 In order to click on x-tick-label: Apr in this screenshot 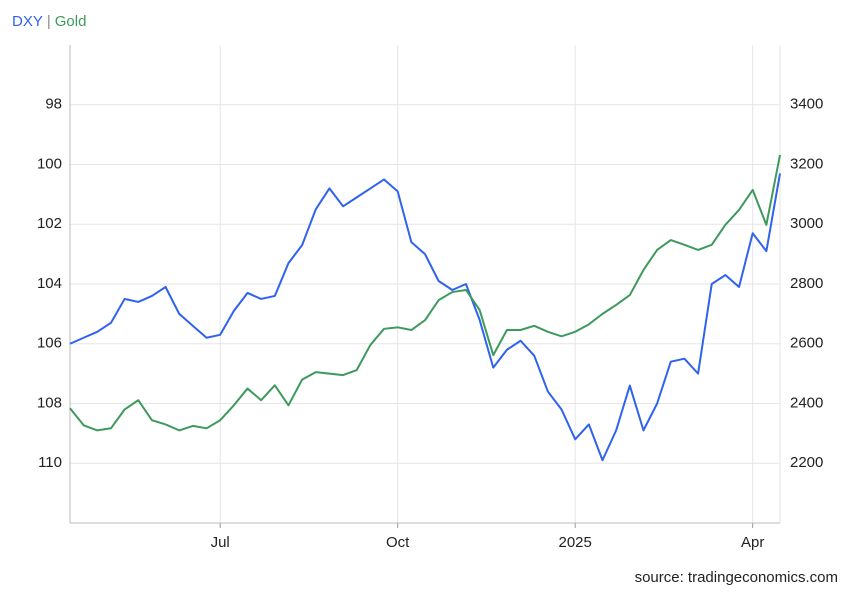, I will do `click(752, 542)`.